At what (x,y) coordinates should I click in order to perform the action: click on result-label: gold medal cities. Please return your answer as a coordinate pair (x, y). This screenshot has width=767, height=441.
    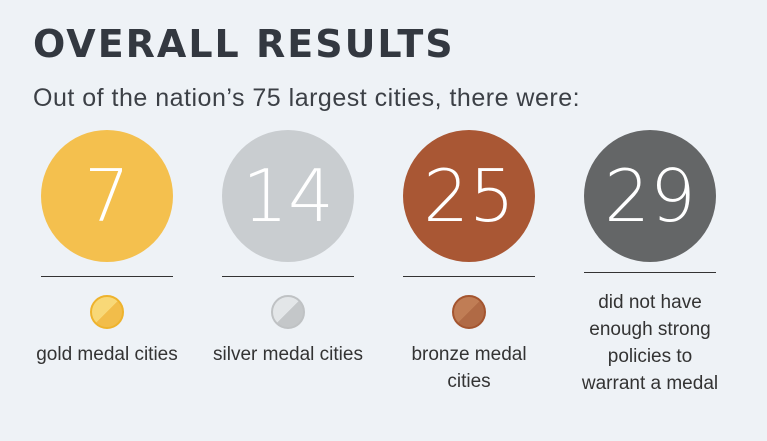
    Looking at the image, I should click on (107, 354).